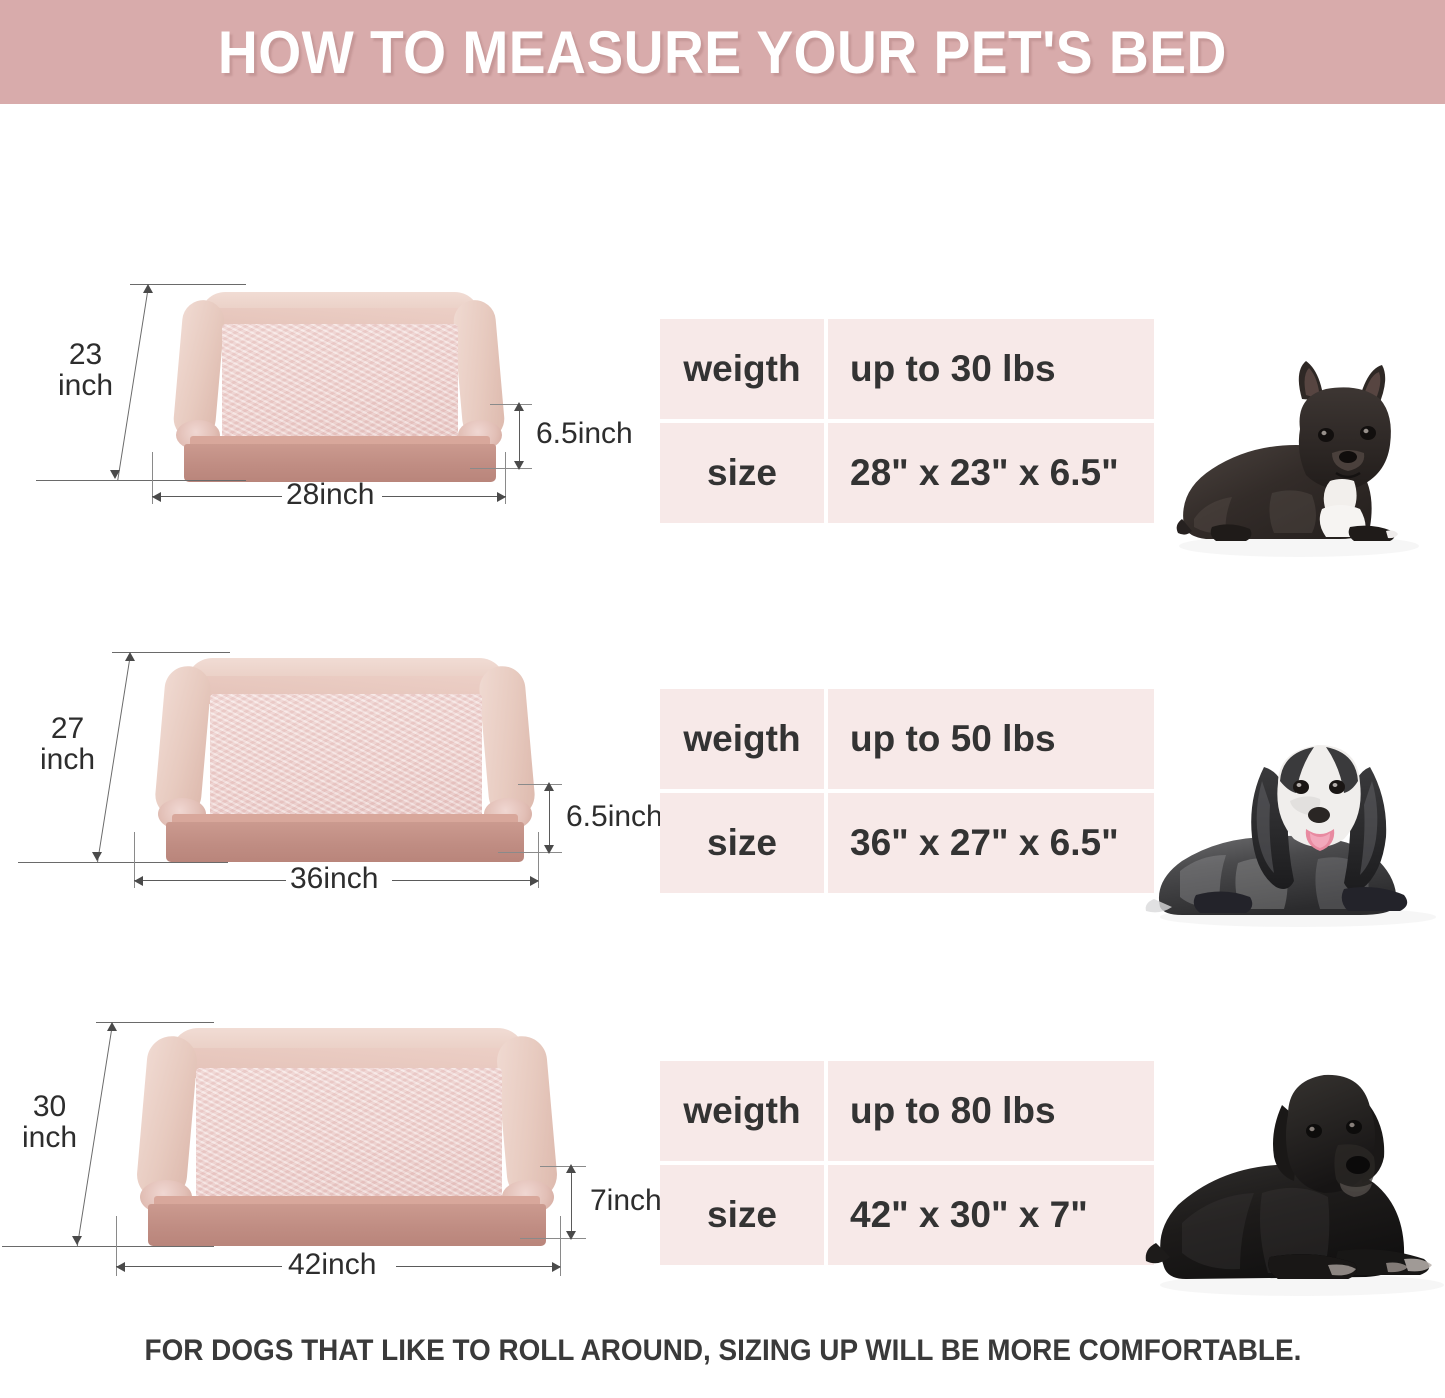  Describe the element at coordinates (907, 843) in the screenshot. I see `spec-row-size-medium: size 36" x 27" x 6.5"` at that location.